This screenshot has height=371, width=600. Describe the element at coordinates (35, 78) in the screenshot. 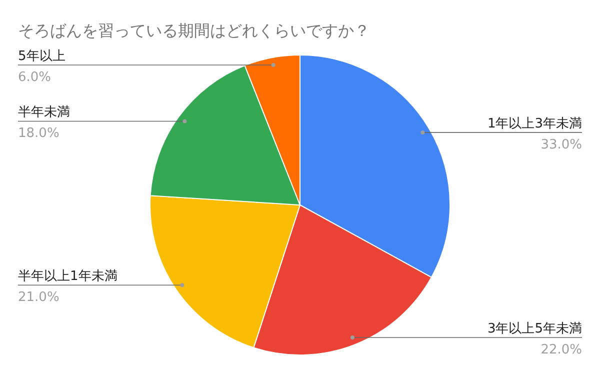

I see `data-label: 6.0%` at that location.